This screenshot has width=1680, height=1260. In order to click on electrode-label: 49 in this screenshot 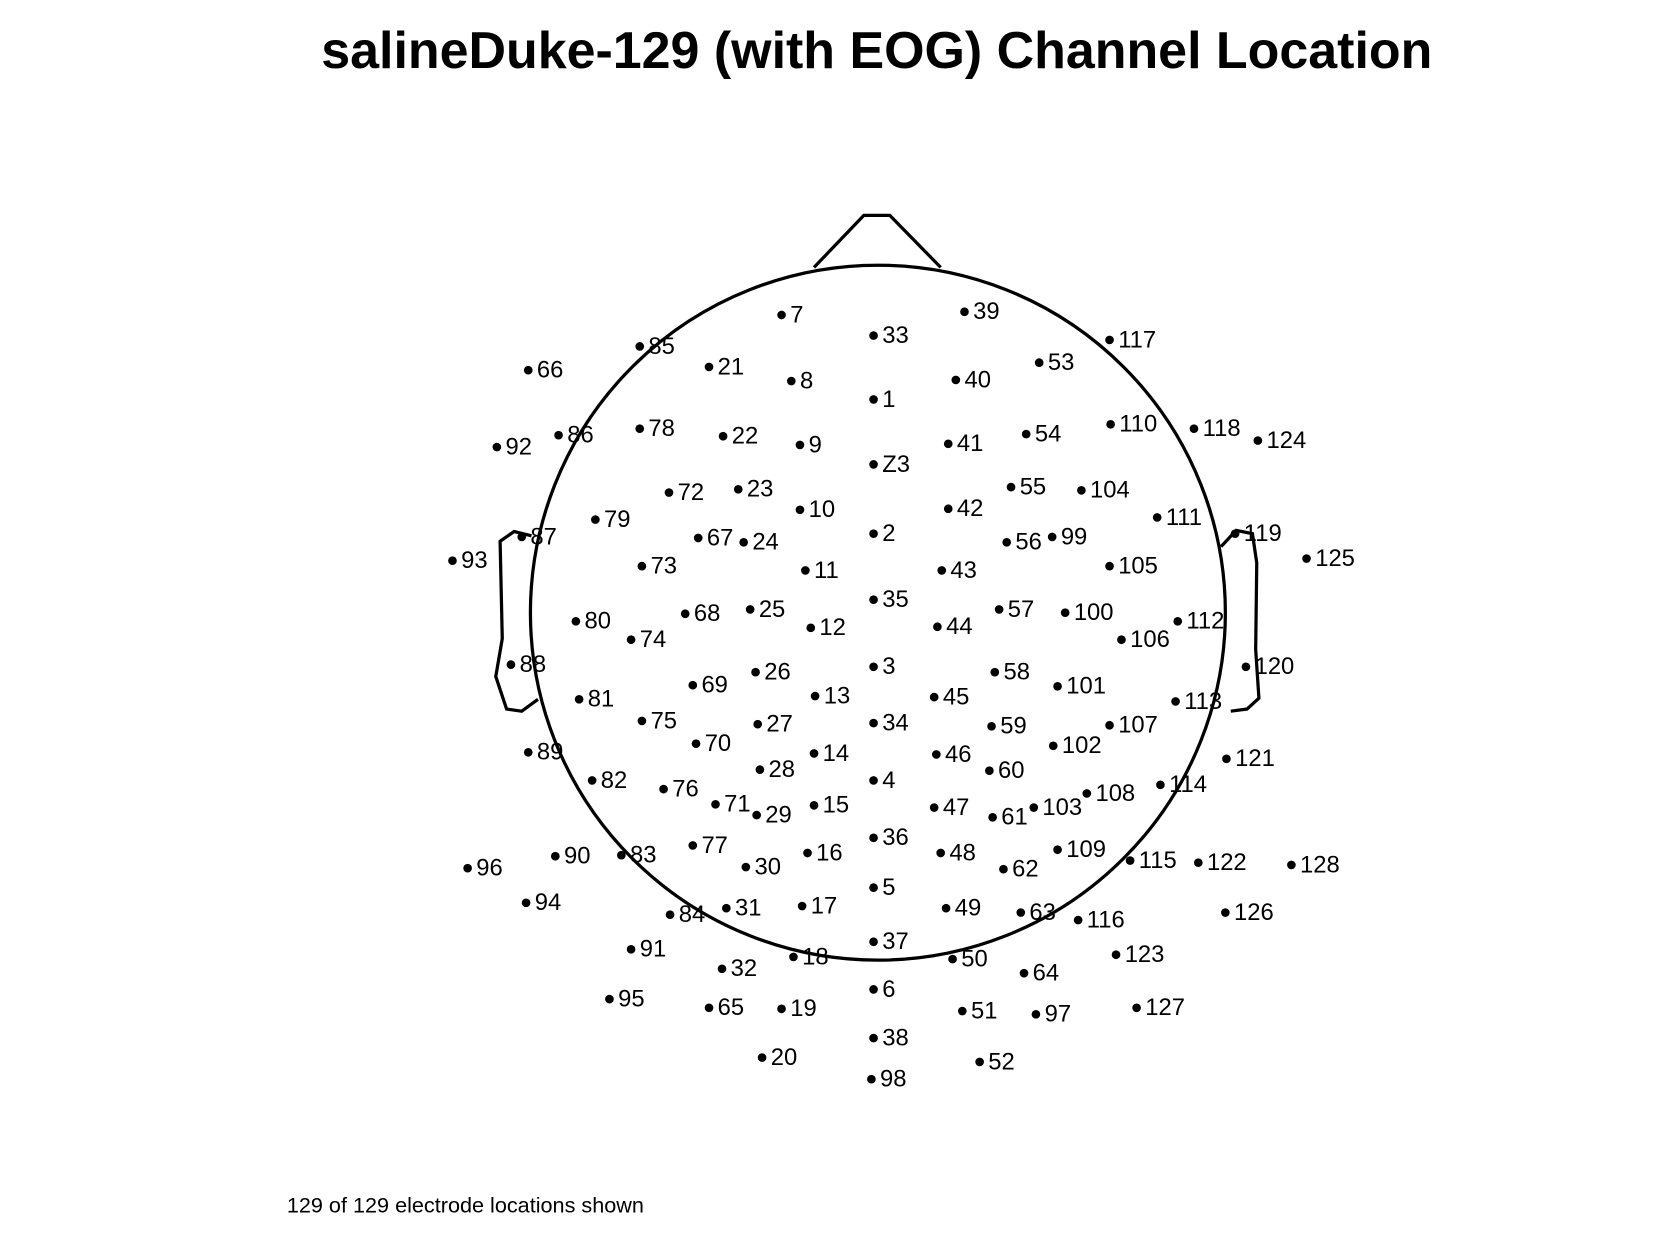, I will do `click(968, 908)`.